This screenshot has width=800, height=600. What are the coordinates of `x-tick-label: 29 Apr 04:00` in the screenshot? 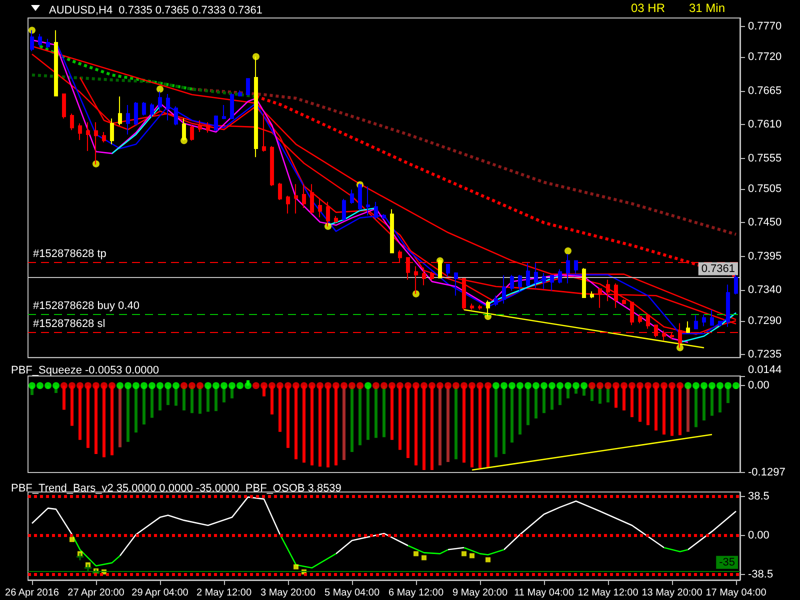 It's located at (160, 593).